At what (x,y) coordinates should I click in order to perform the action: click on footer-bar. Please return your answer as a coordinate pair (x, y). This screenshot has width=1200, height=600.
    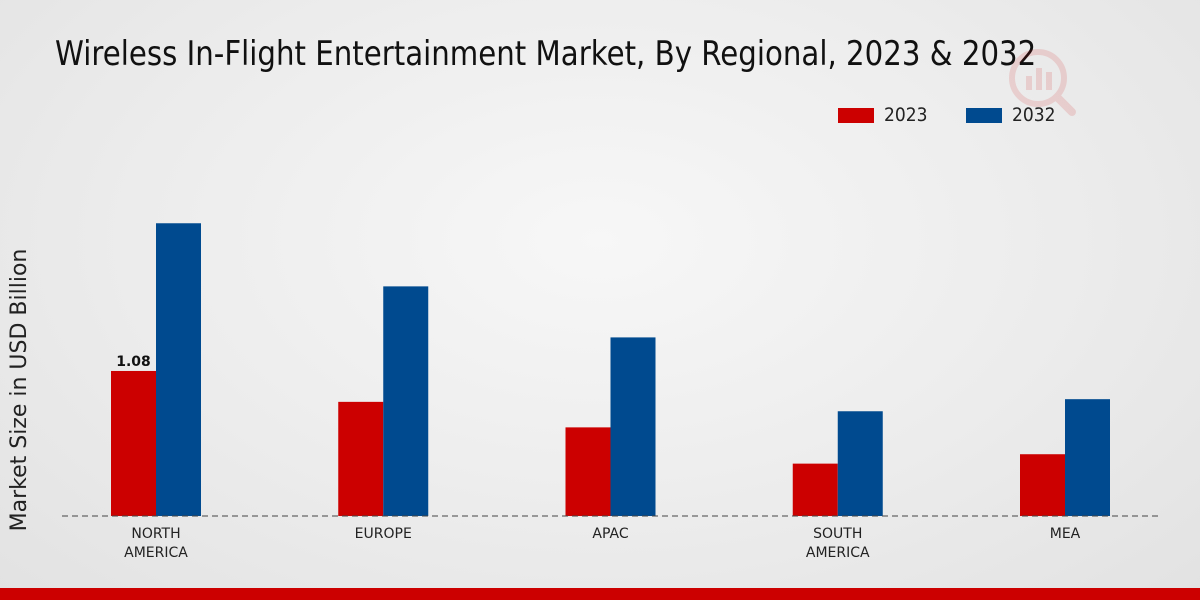
    Looking at the image, I should click on (600, 594).